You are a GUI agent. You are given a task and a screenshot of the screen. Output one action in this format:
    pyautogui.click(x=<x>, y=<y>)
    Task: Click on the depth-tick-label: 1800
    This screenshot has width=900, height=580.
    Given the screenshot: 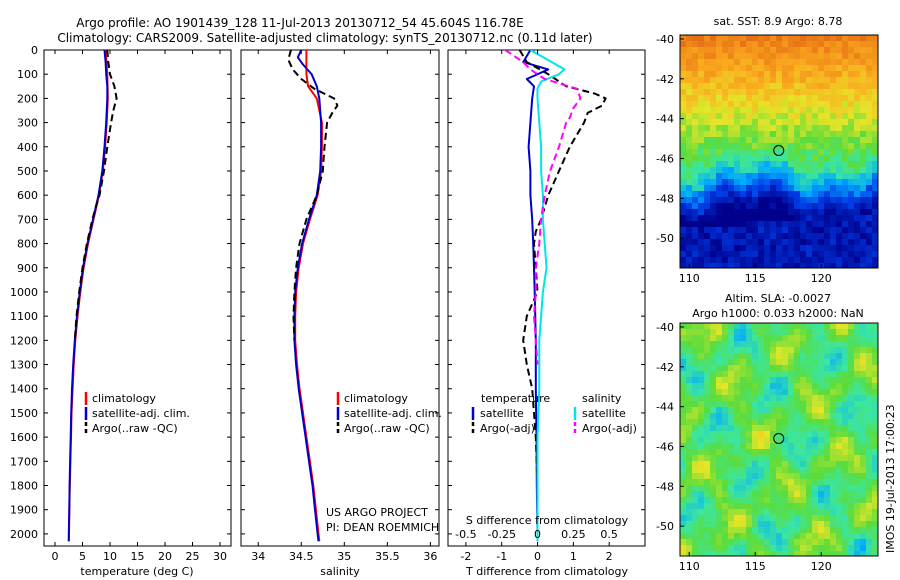 What is the action you would take?
    pyautogui.click(x=24, y=486)
    